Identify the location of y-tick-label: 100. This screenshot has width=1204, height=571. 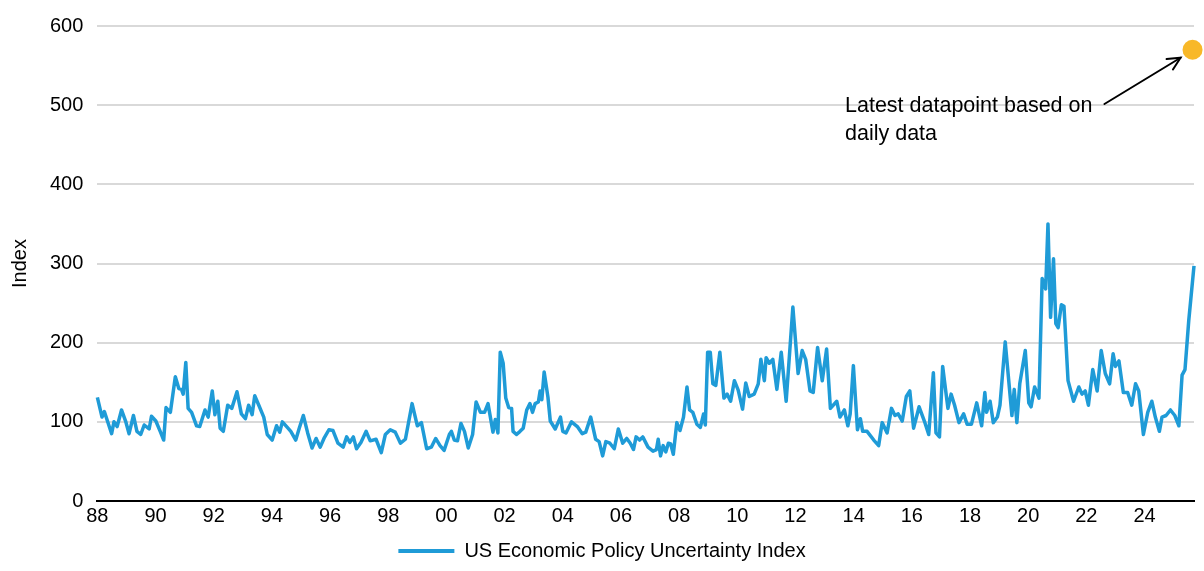
(66, 420).